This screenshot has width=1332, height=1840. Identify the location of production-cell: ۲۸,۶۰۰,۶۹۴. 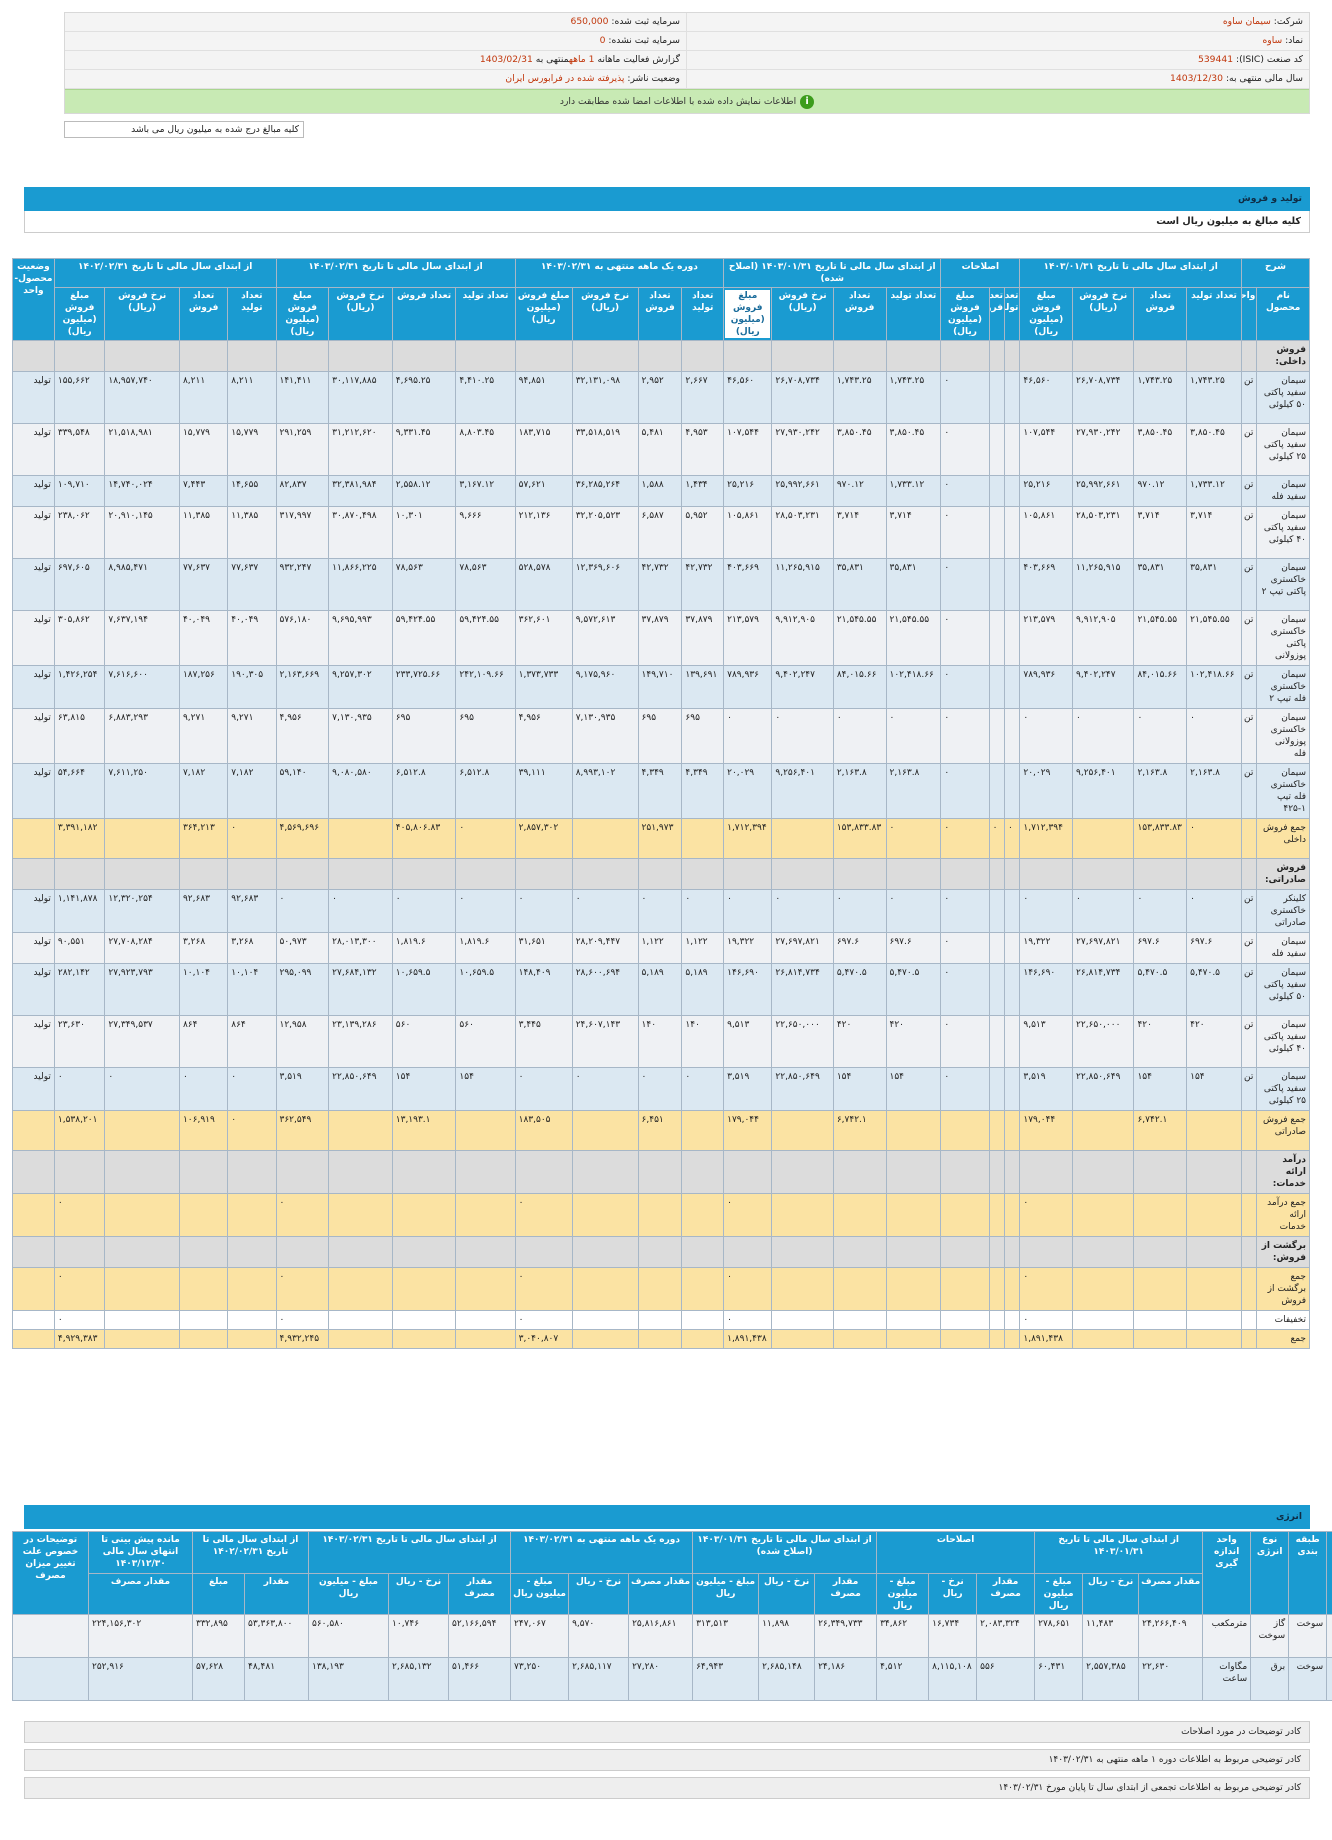
(605, 989).